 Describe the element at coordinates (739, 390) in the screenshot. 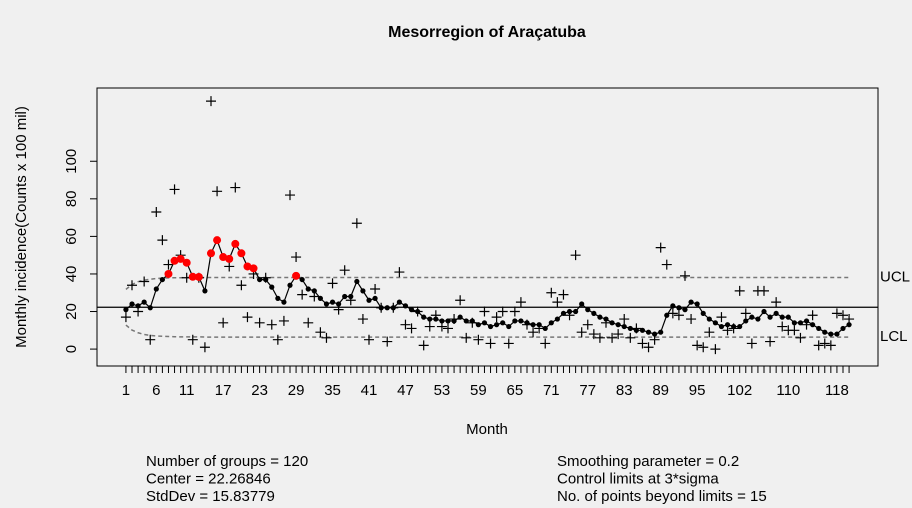

I see `x-tick-label: 102` at that location.